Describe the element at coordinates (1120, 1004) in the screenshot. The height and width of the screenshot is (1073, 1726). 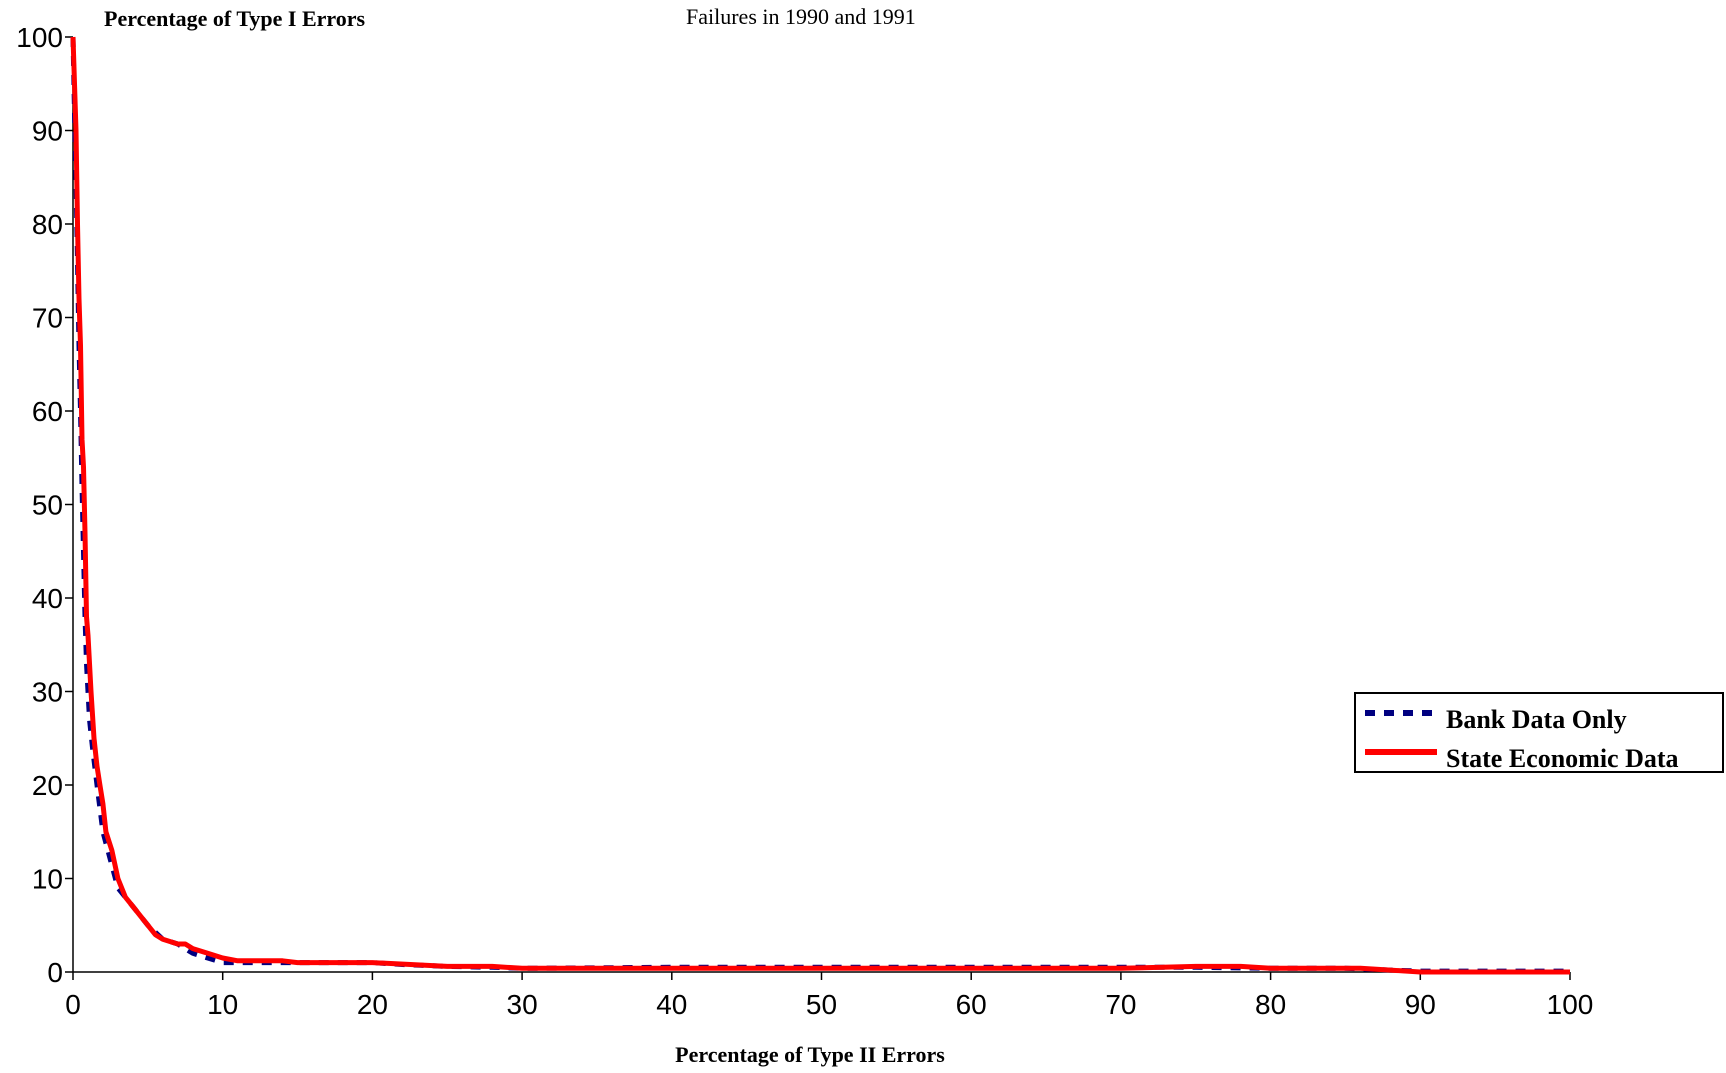
I see `x-tick-label: 70` at that location.